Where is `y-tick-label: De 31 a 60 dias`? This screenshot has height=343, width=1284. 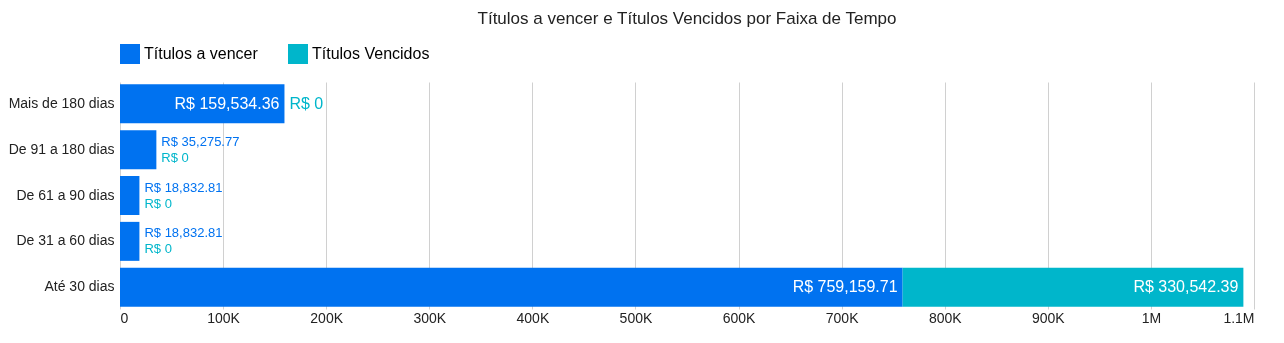 y-tick-label: De 31 a 60 dias is located at coordinates (65, 240).